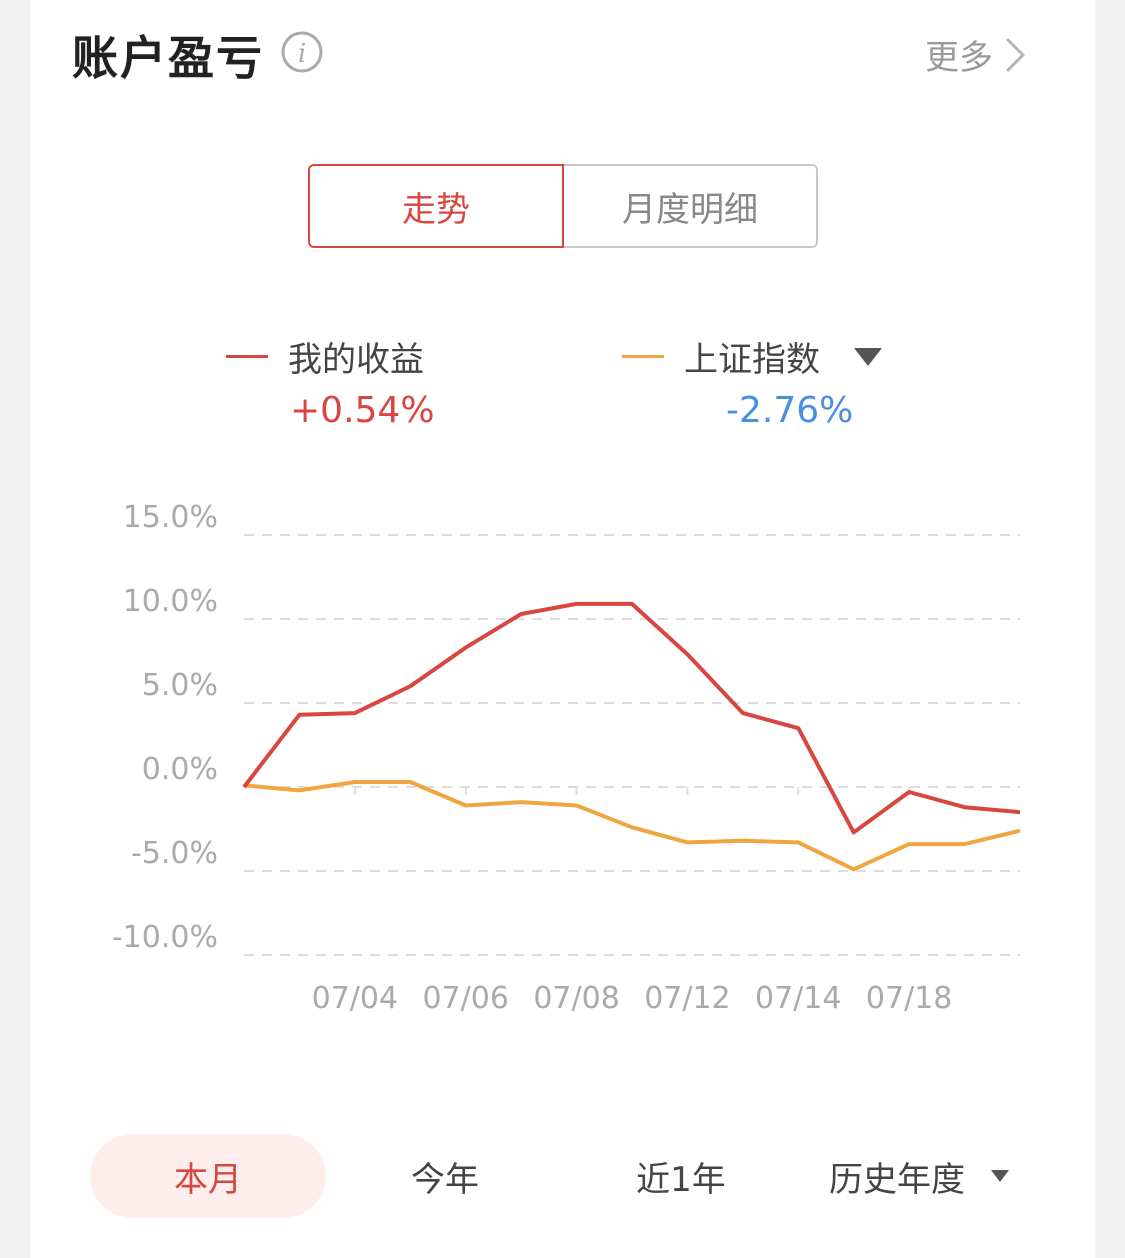 Image resolution: width=1125 pixels, height=1258 pixels. I want to click on y-tick-label: 10.0%, so click(170, 601).